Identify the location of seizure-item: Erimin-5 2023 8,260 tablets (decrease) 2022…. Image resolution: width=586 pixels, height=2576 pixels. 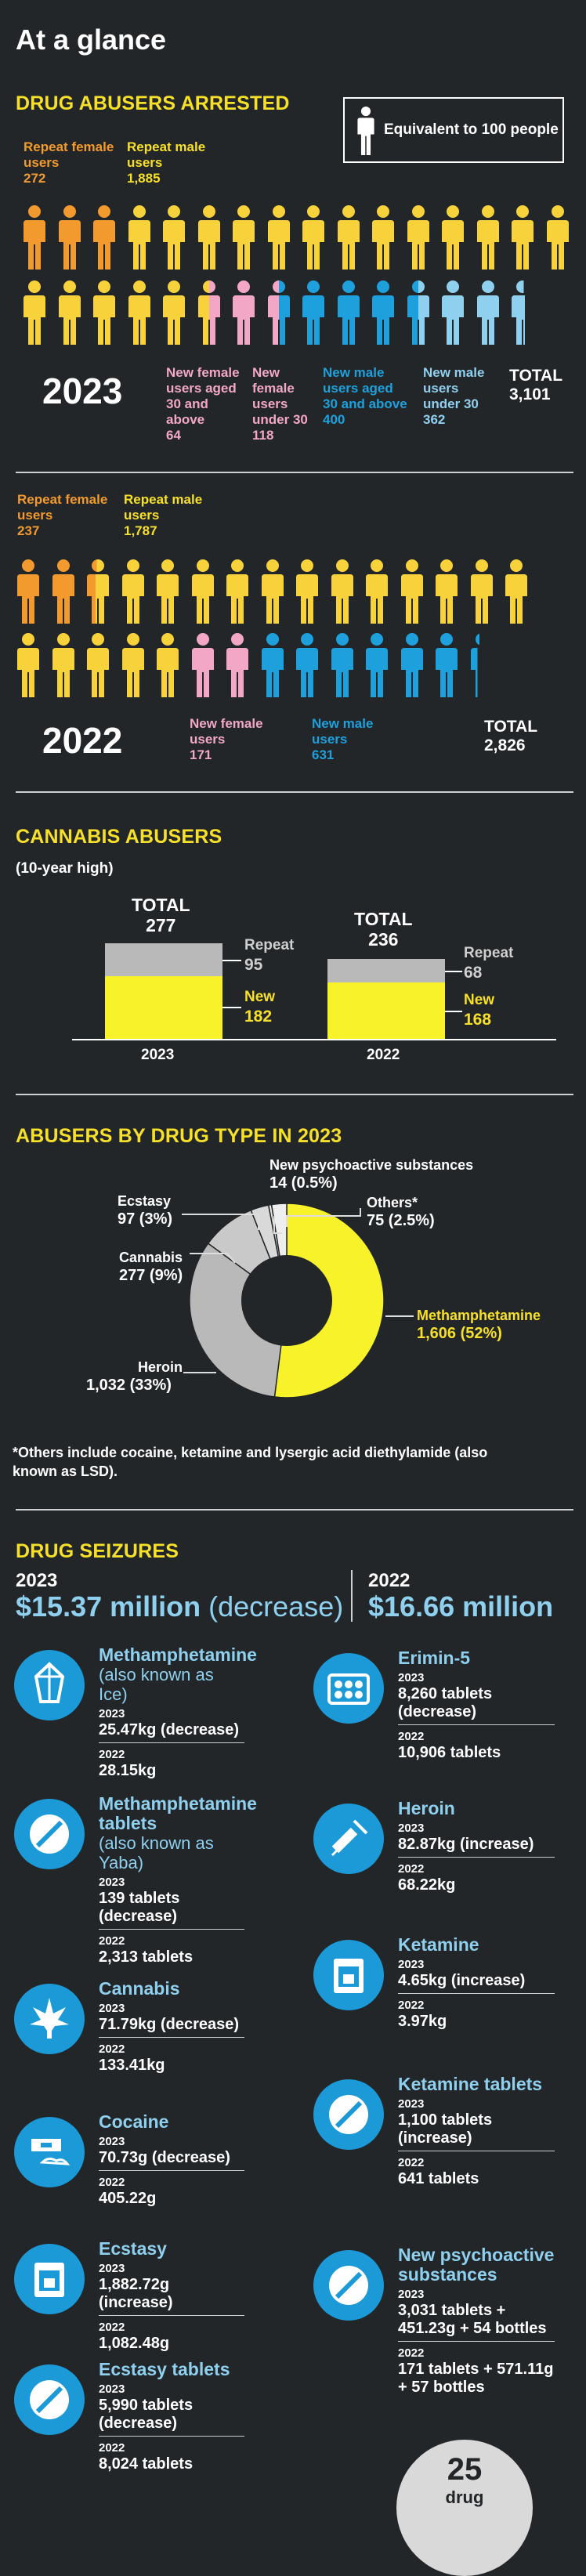
(476, 1705).